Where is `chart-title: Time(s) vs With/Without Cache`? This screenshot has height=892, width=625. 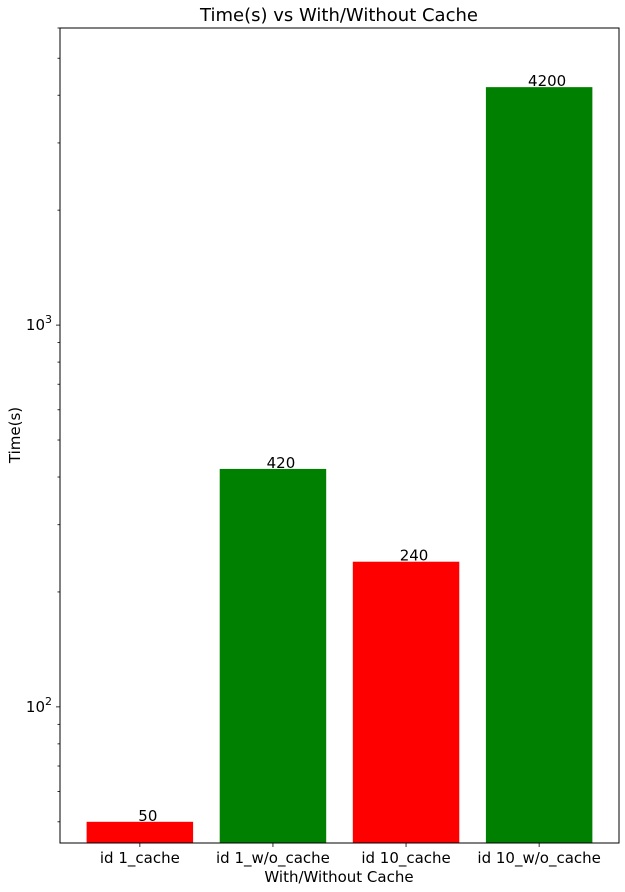
chart-title: Time(s) vs With/Without Cache is located at coordinates (338, 15).